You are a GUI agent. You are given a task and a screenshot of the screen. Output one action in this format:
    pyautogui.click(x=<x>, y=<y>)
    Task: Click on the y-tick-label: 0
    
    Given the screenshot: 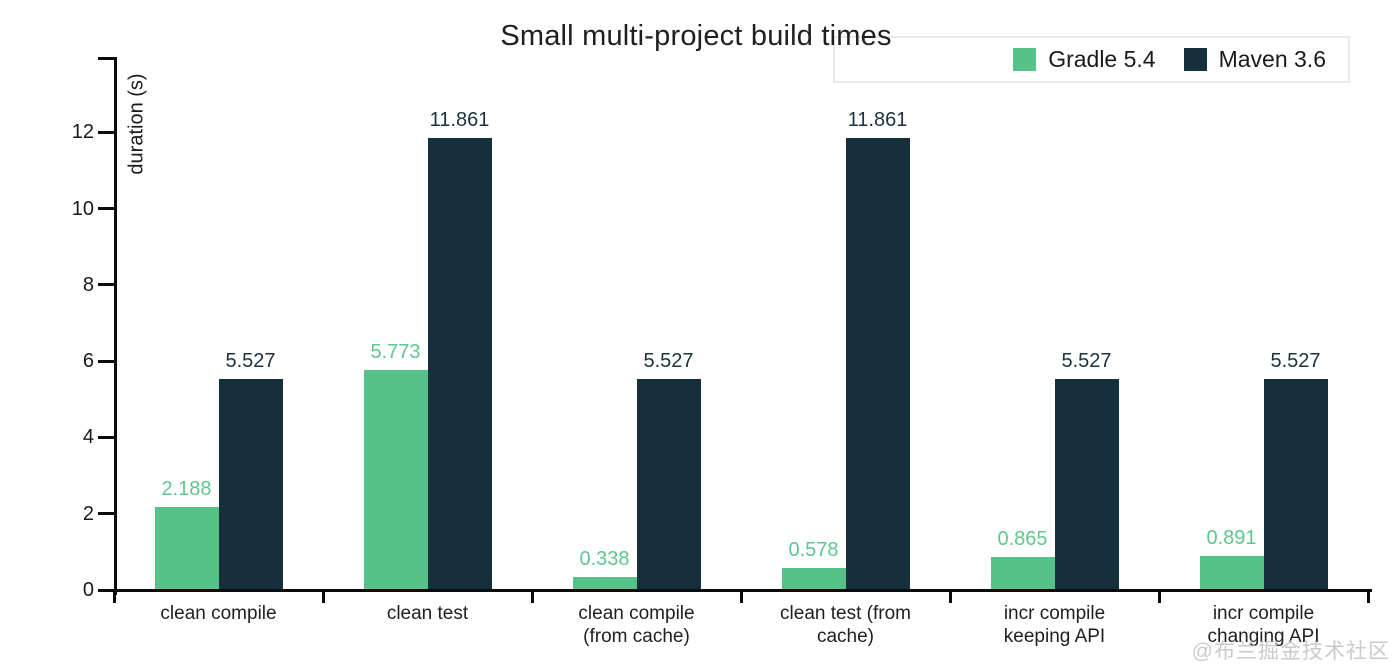 What is the action you would take?
    pyautogui.click(x=88, y=590)
    